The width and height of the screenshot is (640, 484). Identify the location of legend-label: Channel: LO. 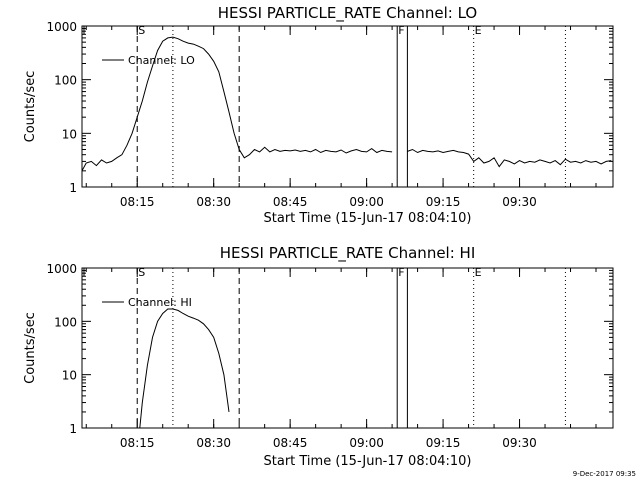
(161, 60).